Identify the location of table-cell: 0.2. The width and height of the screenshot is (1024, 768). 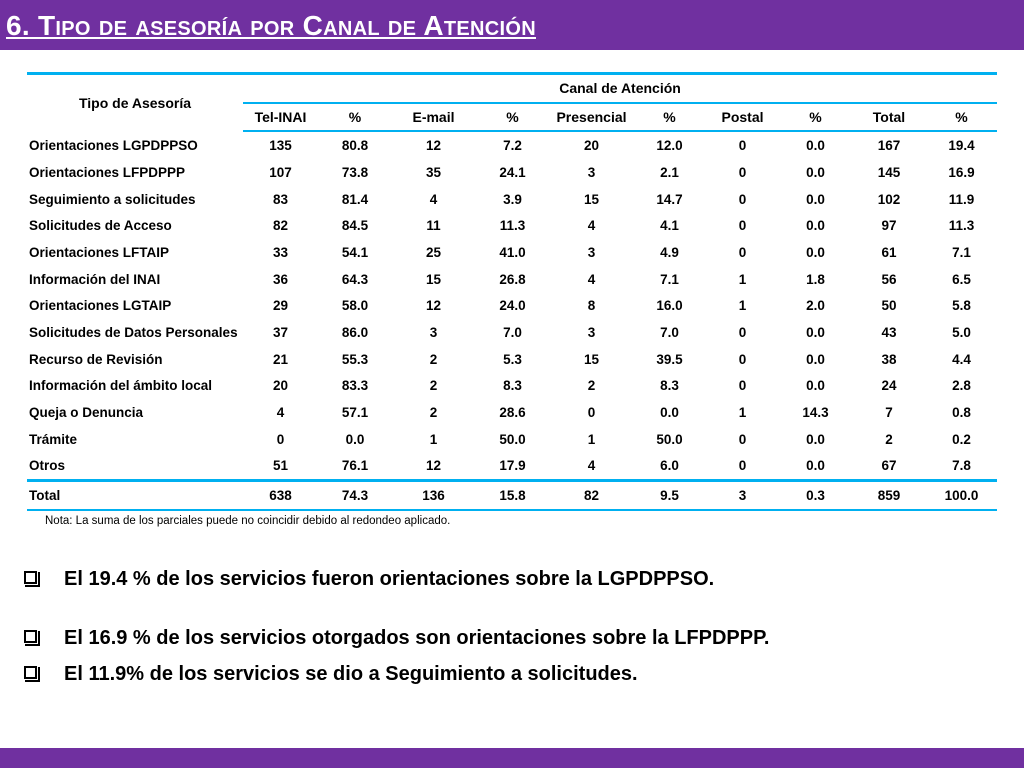
(961, 439).